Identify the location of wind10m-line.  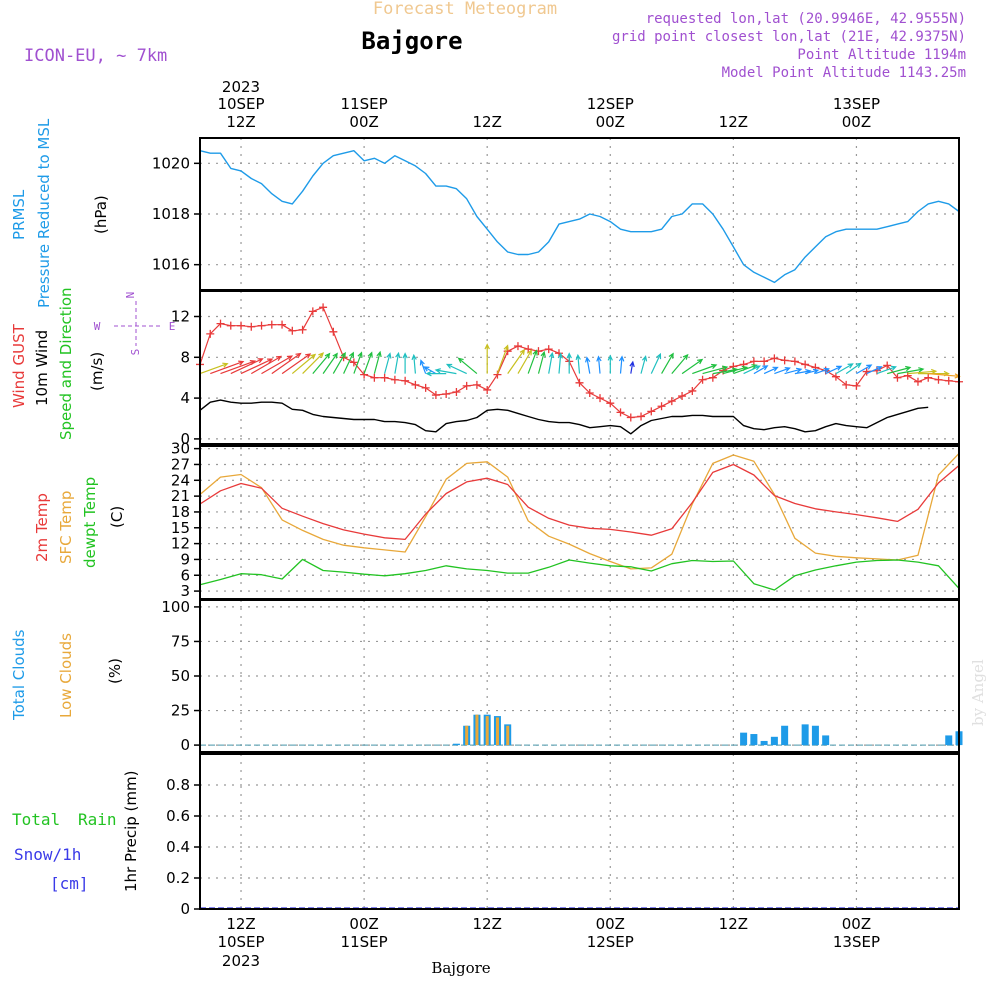
(564, 417).